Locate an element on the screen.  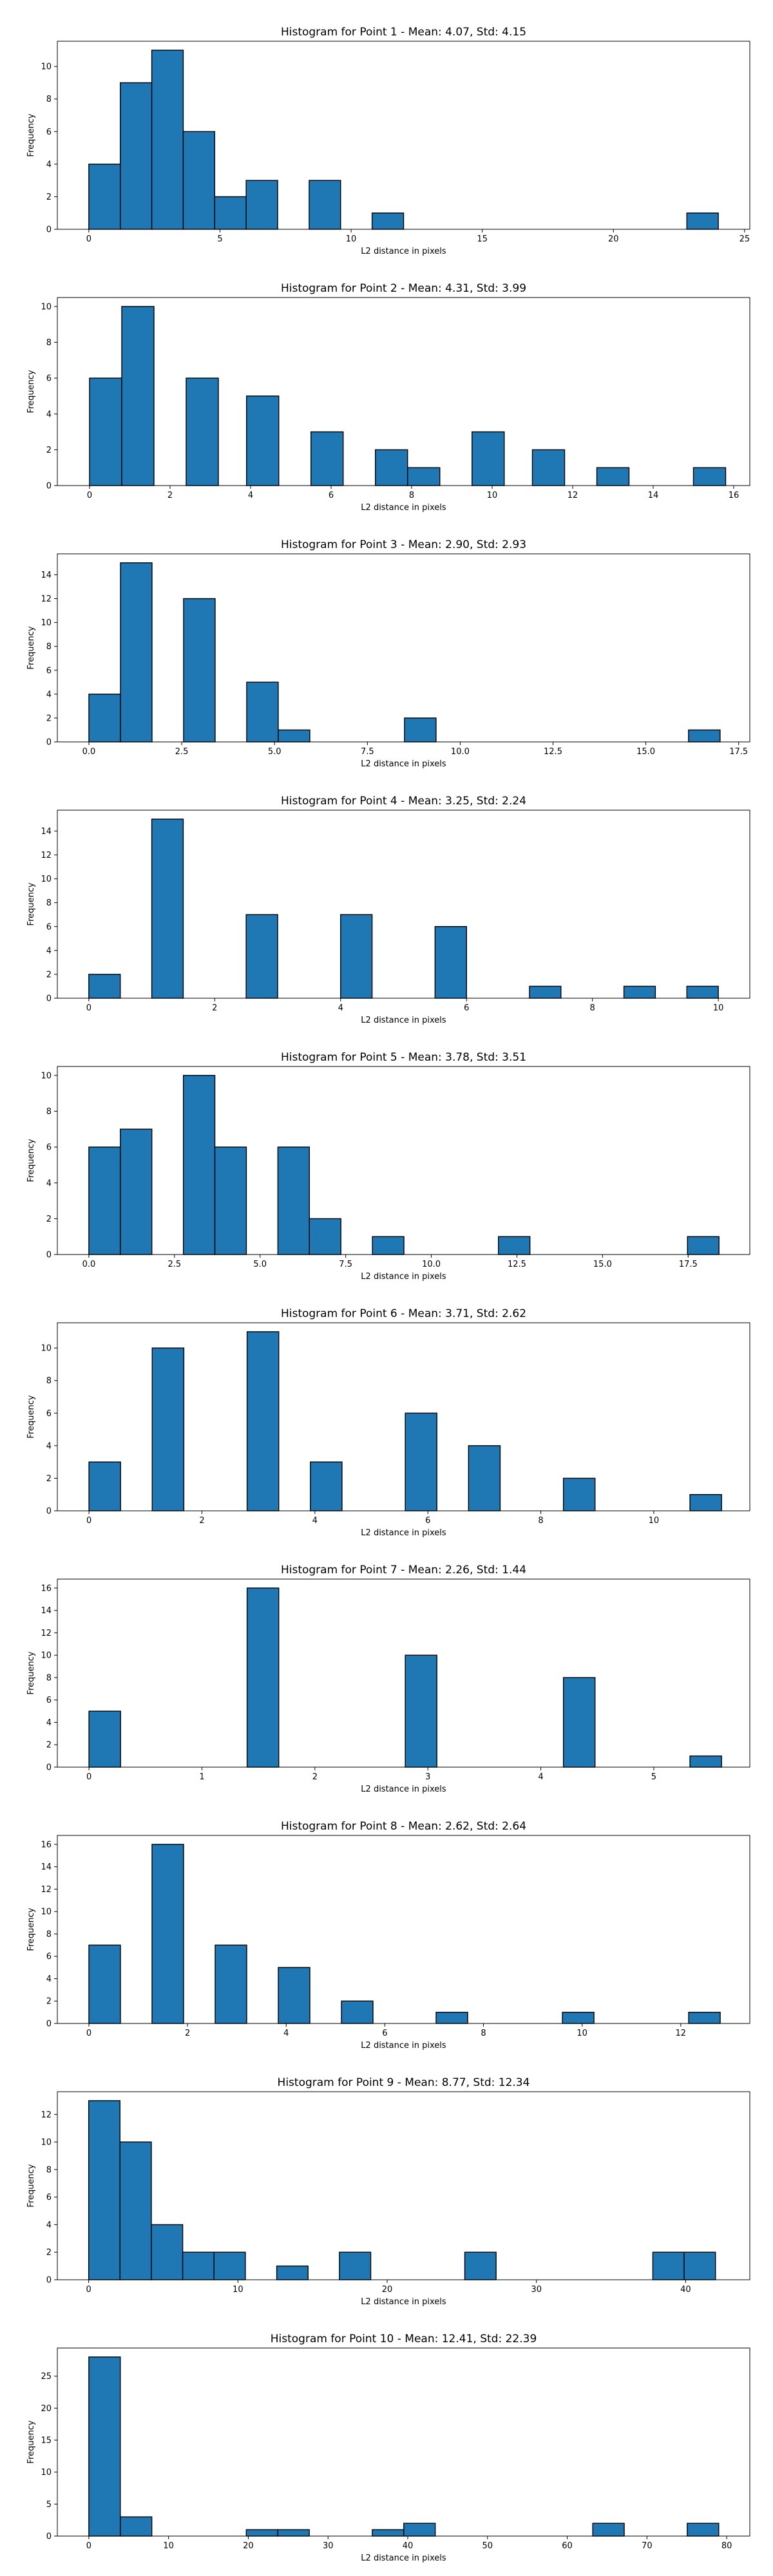
x-tick-label: 1 is located at coordinates (201, 1777).